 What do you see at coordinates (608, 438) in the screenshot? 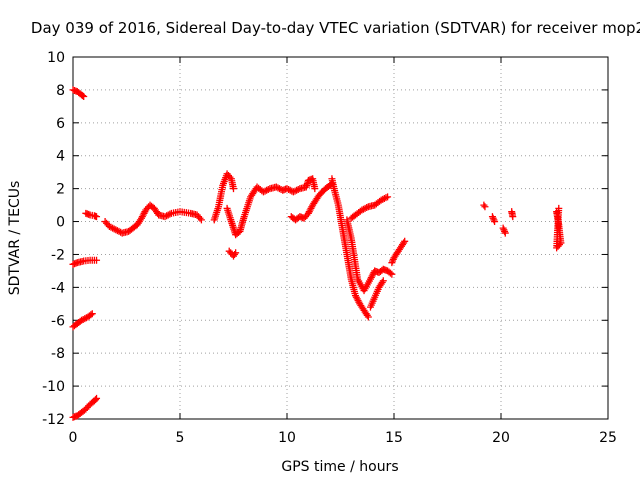
I see `x-tick-label: 25` at bounding box center [608, 438].